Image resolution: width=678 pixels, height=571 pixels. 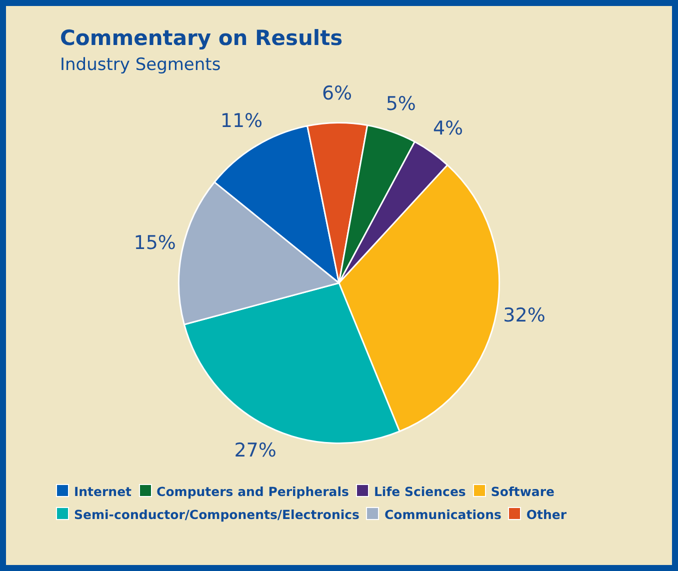 I want to click on legend-label: Other, so click(x=546, y=515).